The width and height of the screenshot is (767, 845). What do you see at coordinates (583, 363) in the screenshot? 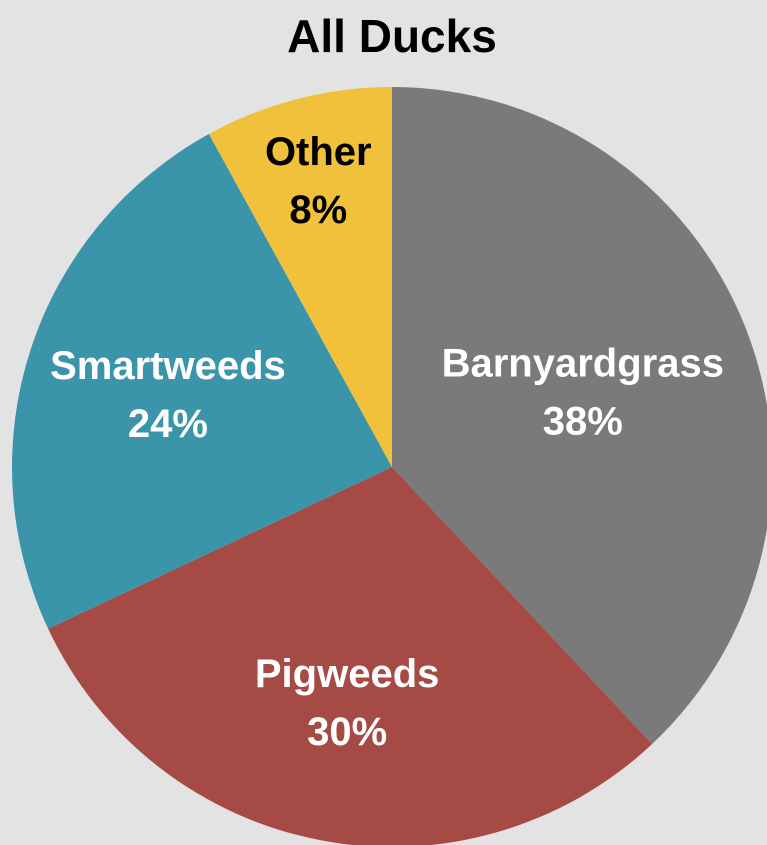
I see `slice-label-barnyardgrass: Barnyardgrass` at bounding box center [583, 363].